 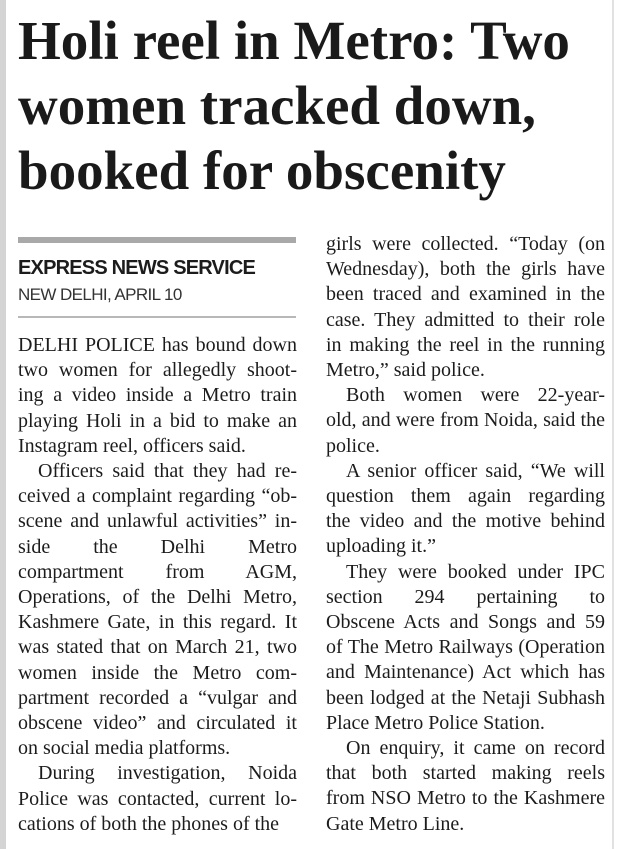 What do you see at coordinates (465, 269) in the screenshot?
I see `article-line: Wednesday), both the girls have` at bounding box center [465, 269].